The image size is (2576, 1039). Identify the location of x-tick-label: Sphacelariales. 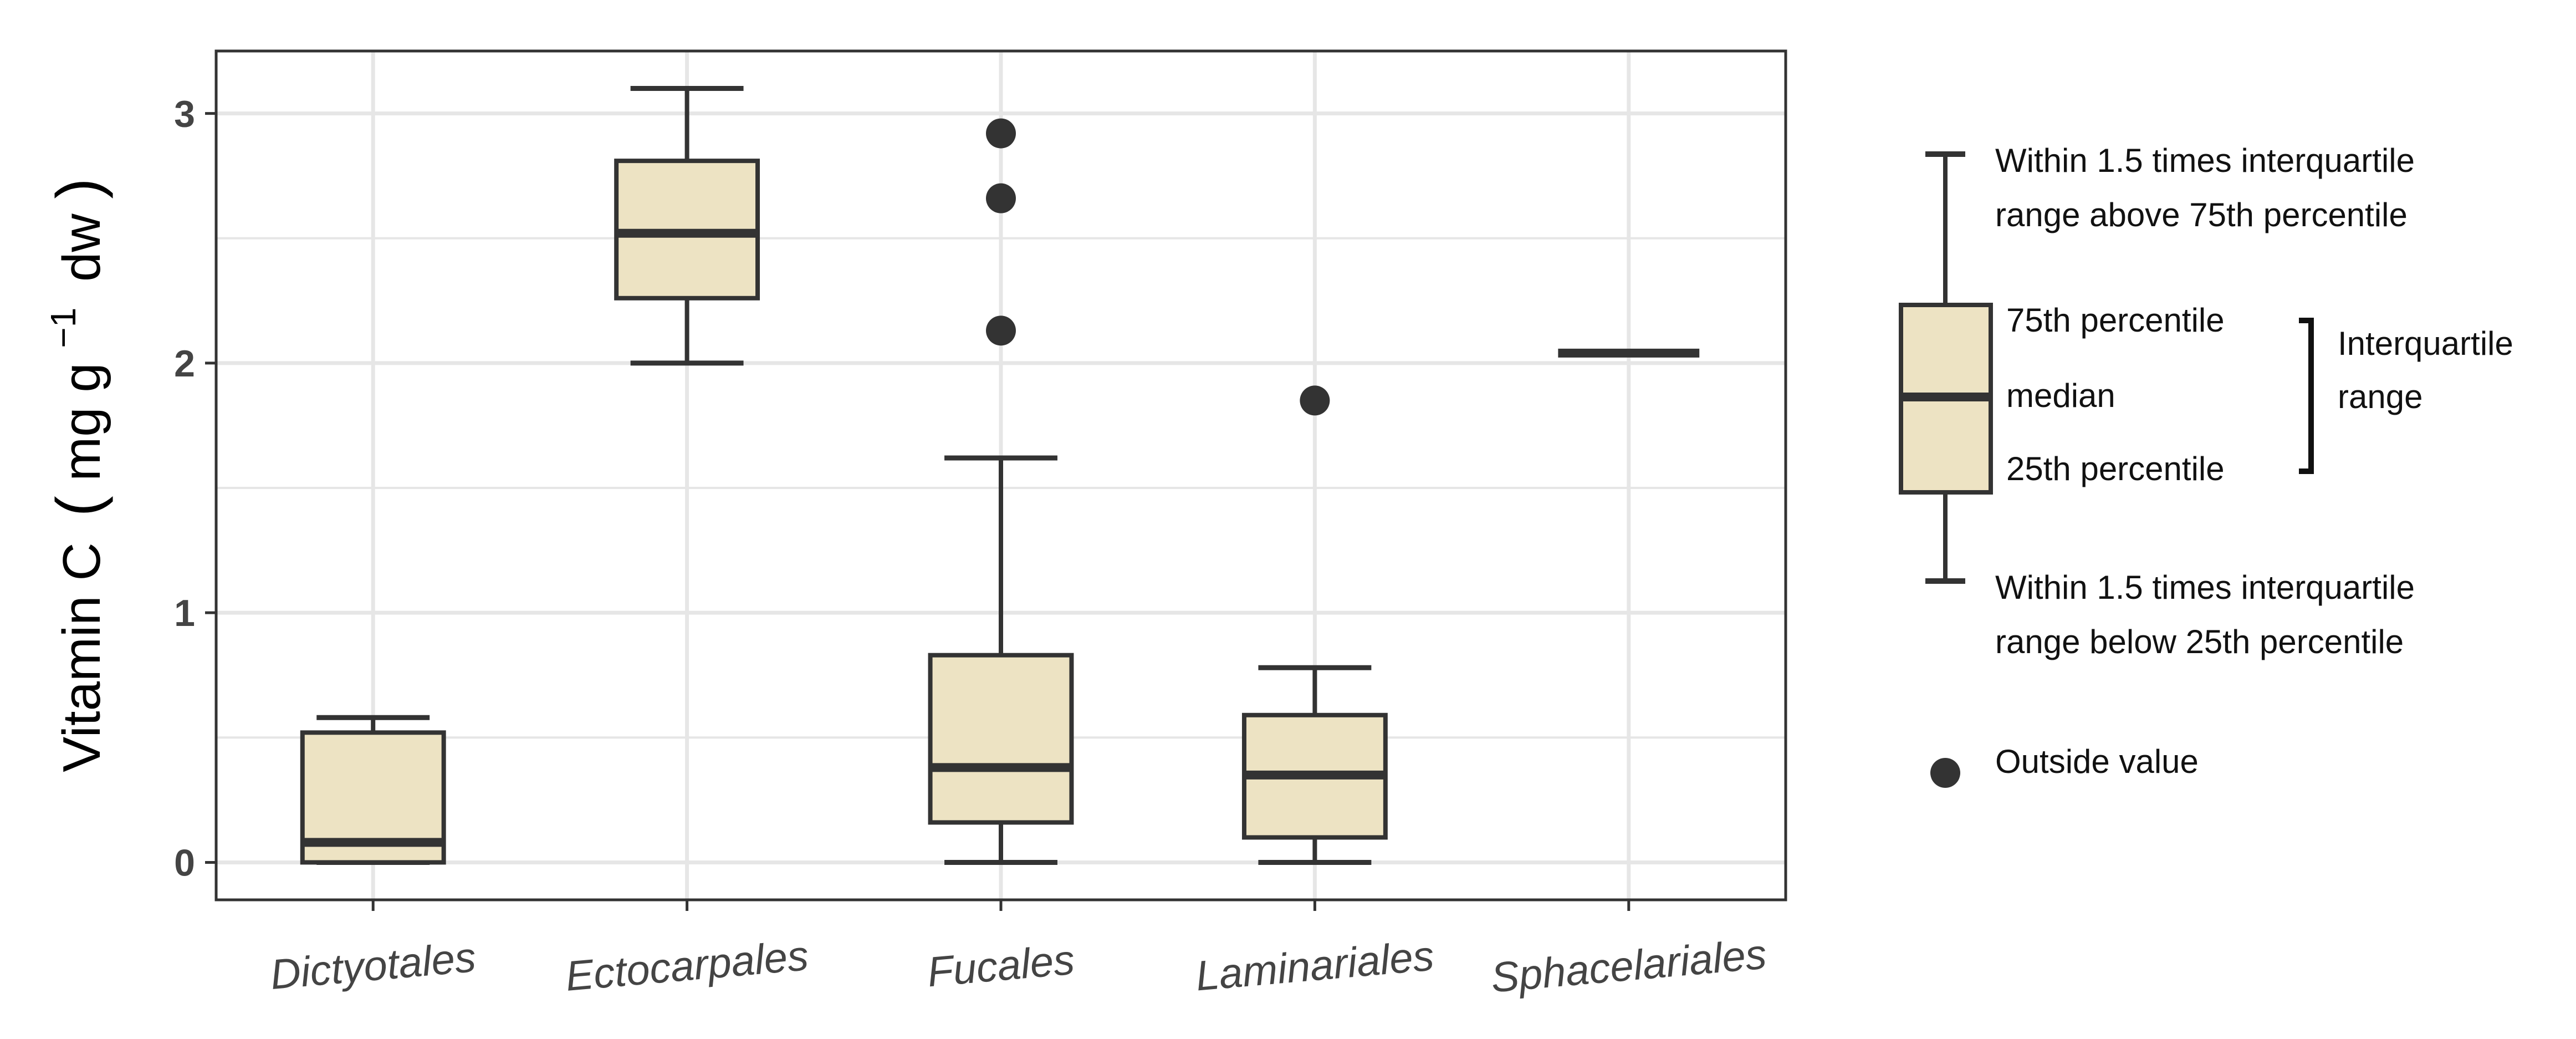
(1629, 965).